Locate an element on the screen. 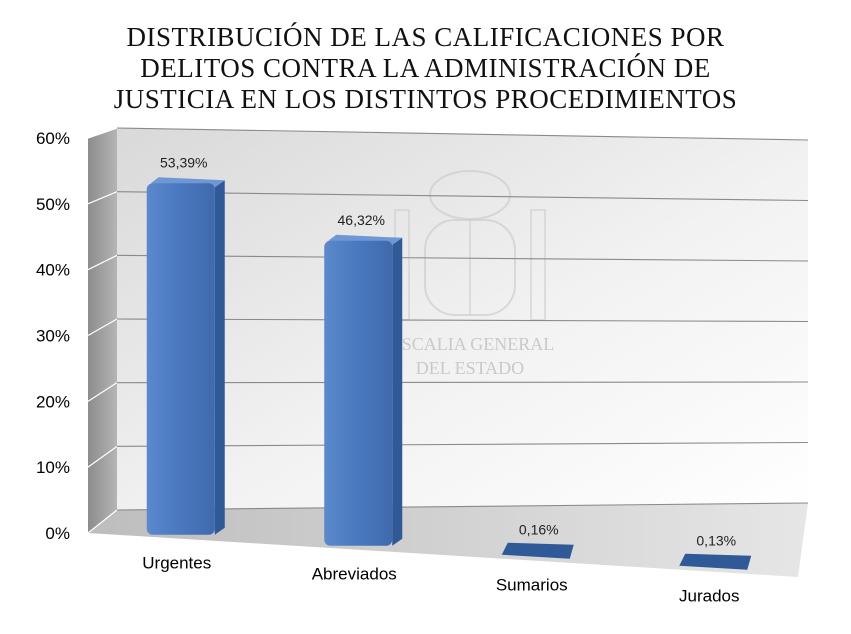 This screenshot has height=634, width=851. x-category-label: Sumarios is located at coordinates (532, 585).